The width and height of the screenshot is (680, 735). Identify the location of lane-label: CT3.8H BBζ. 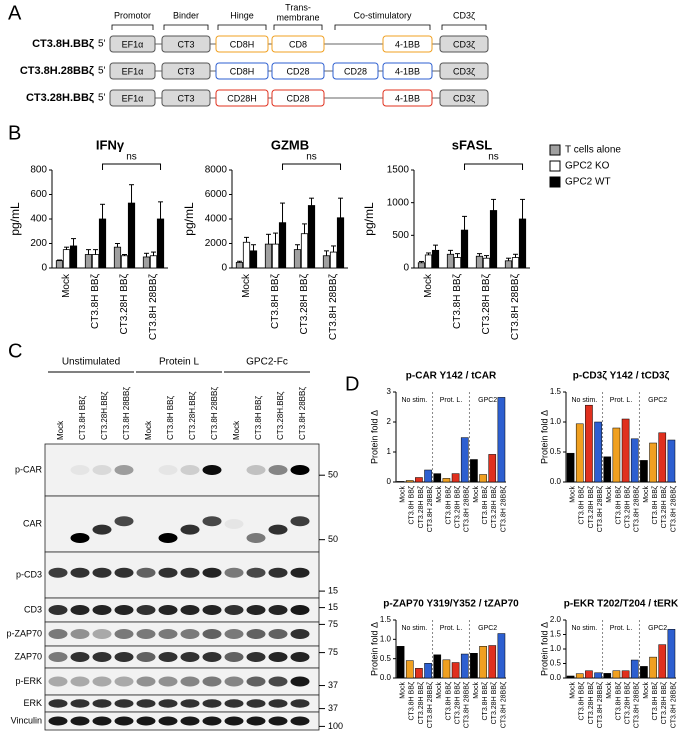
(258, 418).